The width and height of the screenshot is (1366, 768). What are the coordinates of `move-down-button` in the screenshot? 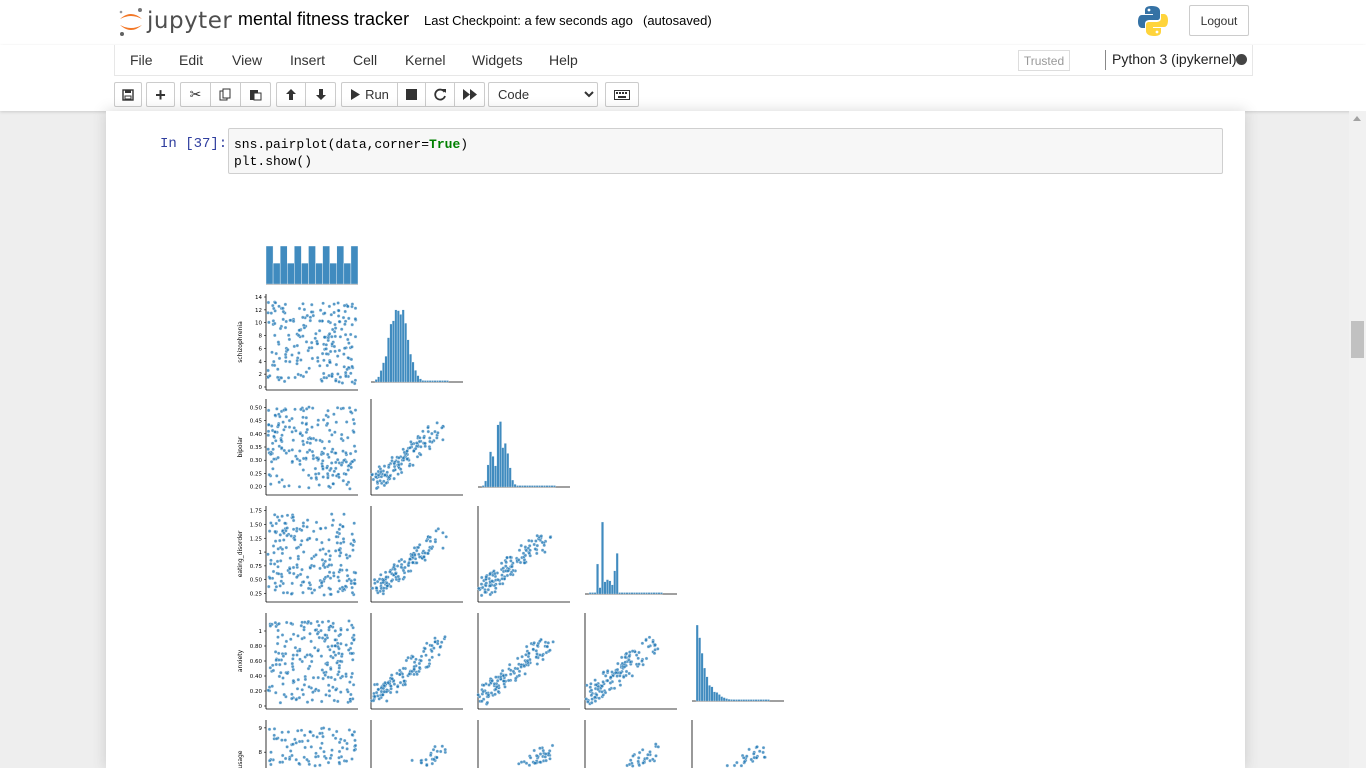 It's located at (320, 94).